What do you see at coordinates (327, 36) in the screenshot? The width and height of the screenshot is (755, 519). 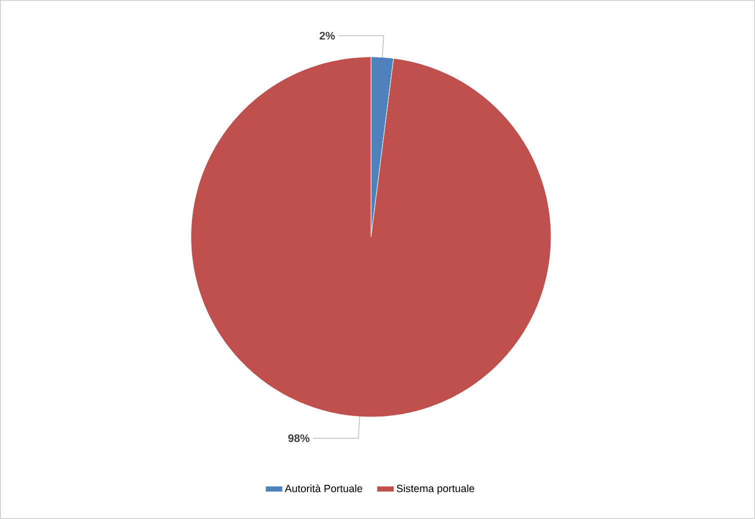 I see `data-label: 2%` at bounding box center [327, 36].